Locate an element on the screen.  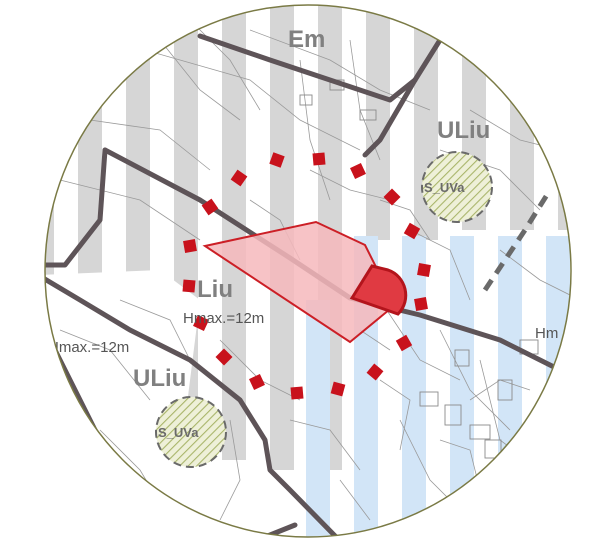
road-north-link is located at coordinates (390, 117).